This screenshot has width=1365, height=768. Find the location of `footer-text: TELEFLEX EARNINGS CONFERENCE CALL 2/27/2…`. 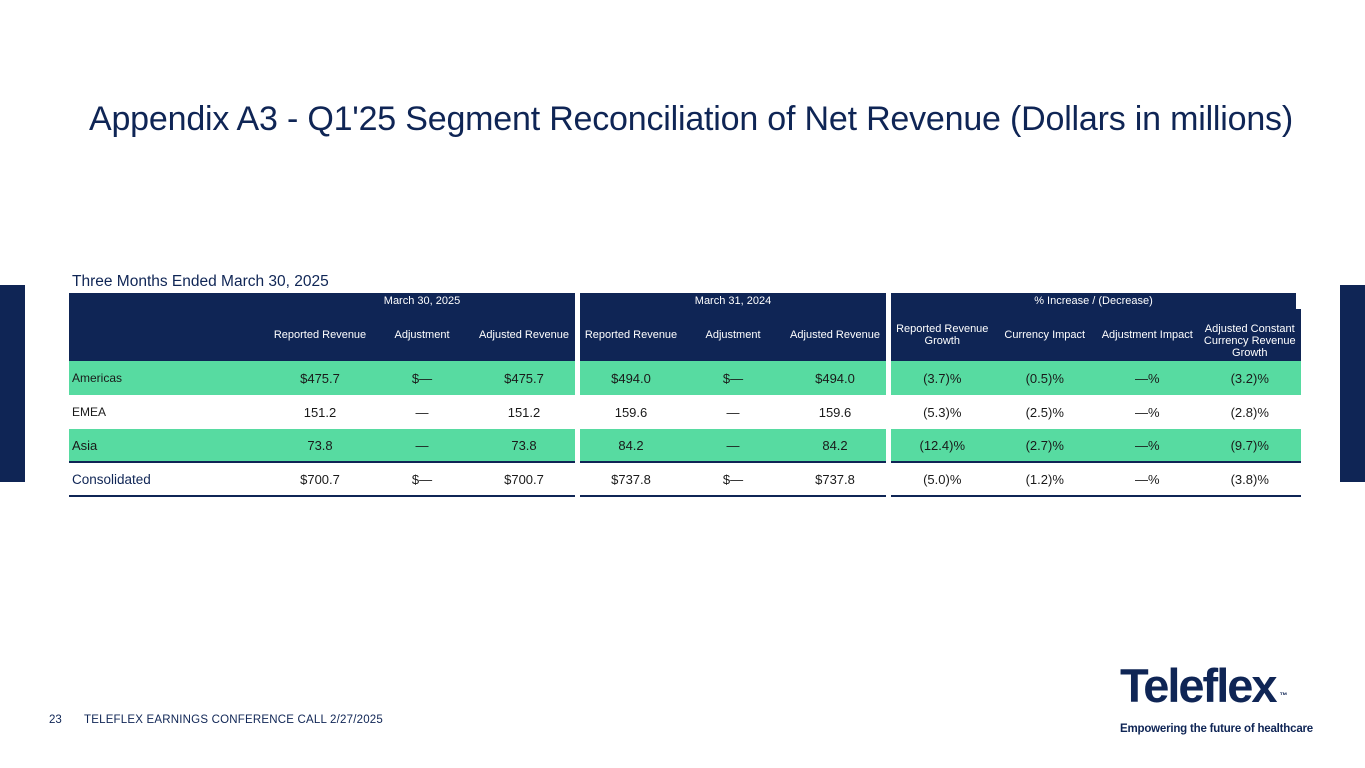

footer-text: TELEFLEX EARNINGS CONFERENCE CALL 2/27/2… is located at coordinates (233, 720).